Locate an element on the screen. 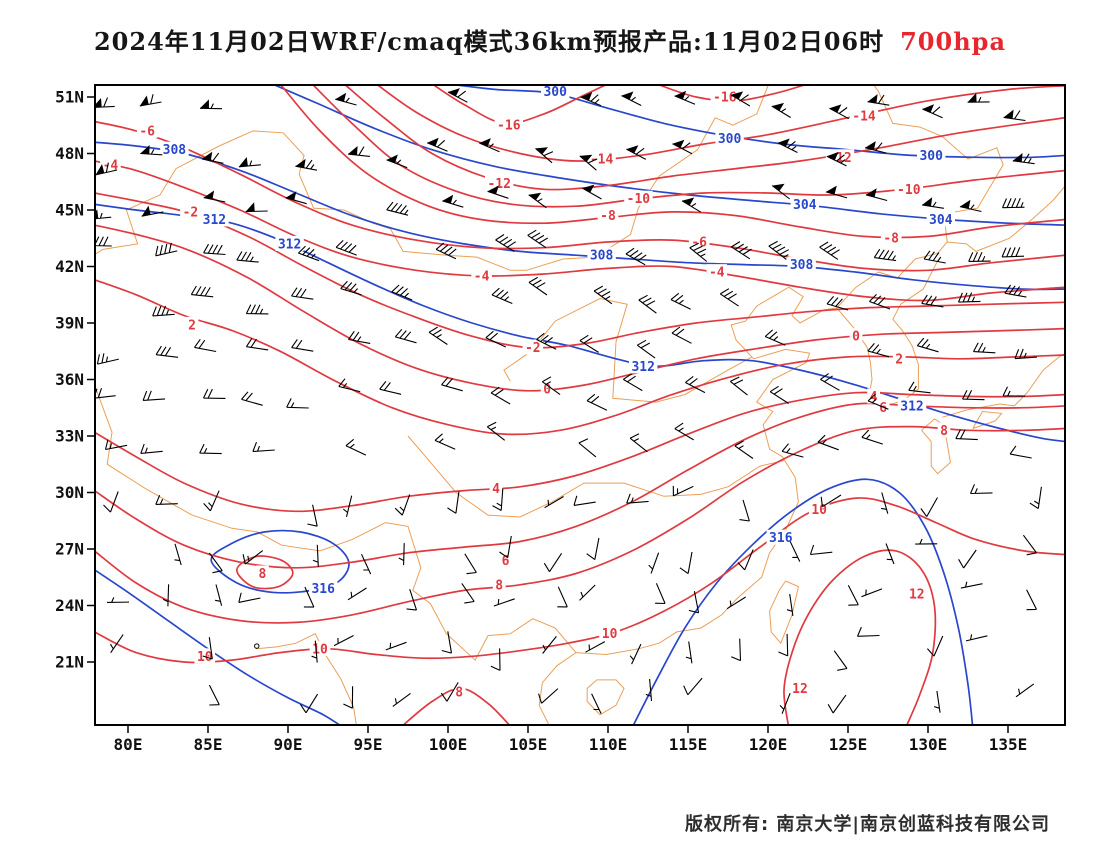  contour-label: -6 is located at coordinates (147, 131).